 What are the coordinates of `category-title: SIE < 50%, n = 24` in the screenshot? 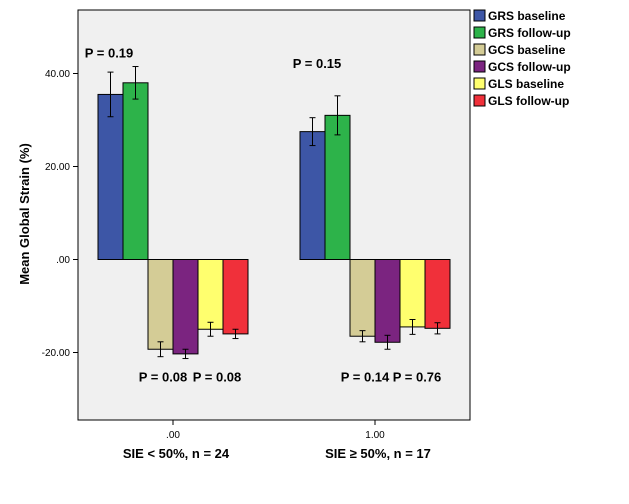 It's located at (176, 453).